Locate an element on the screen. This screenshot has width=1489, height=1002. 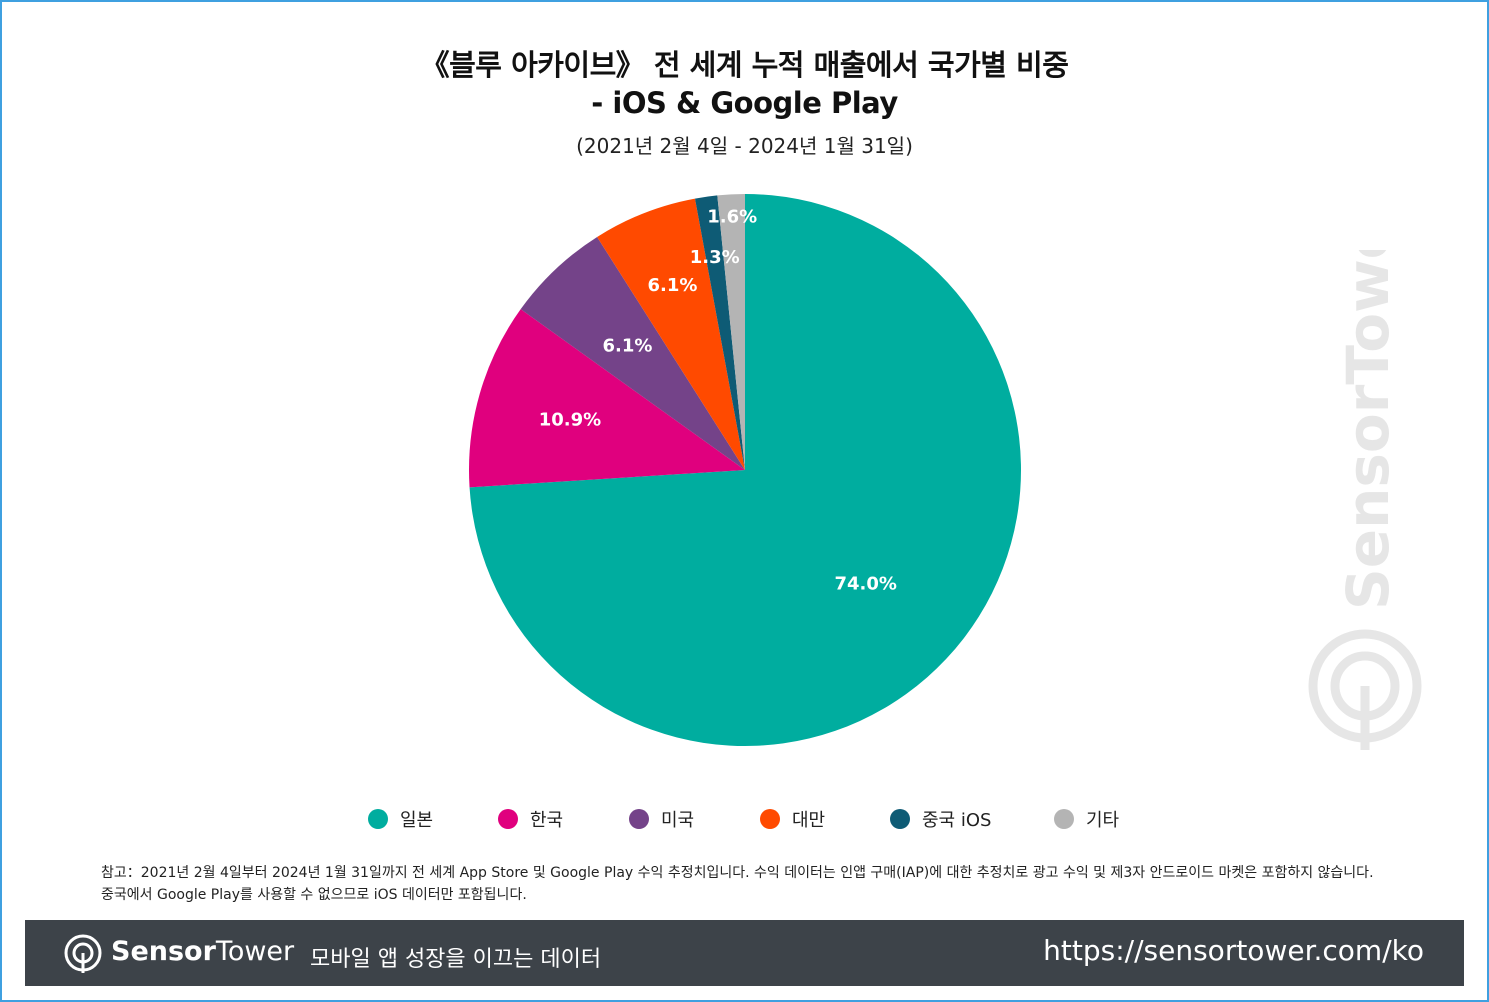
legend-item-0: 일본 is located at coordinates (400, 819).